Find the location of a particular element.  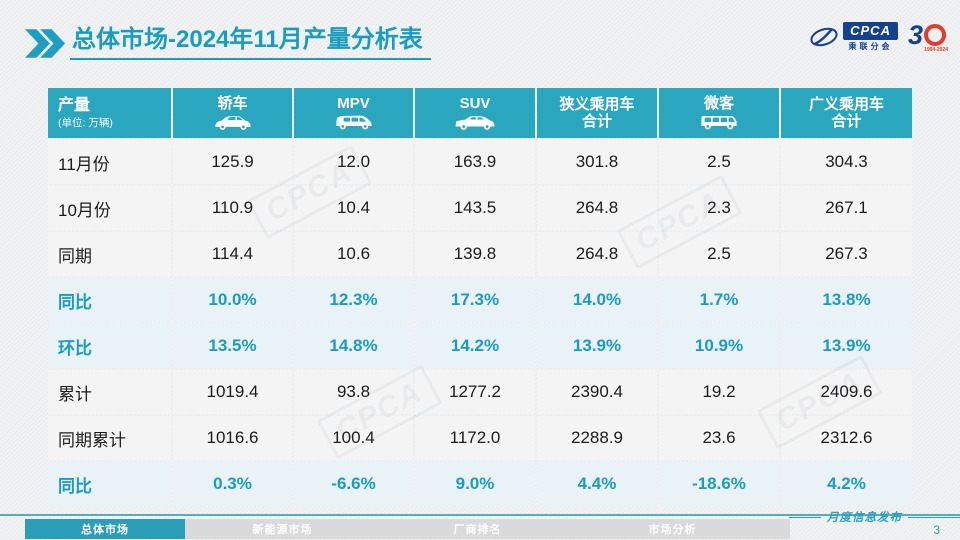

table-cell: 125.9 is located at coordinates (232, 162).